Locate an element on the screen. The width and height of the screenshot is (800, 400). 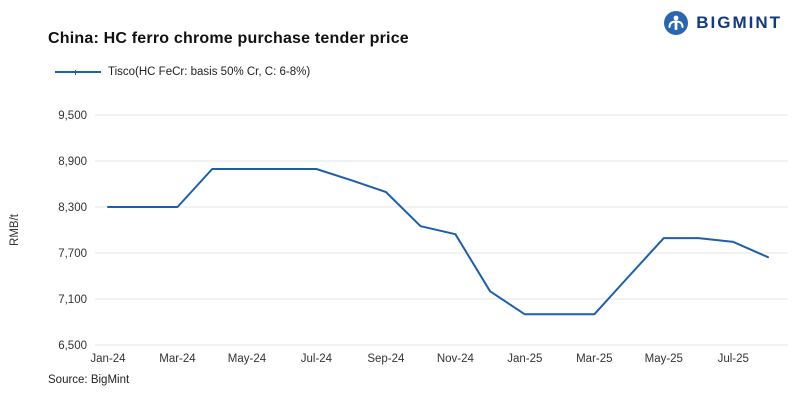
y-tick-label: 7,700 is located at coordinates (72, 254).